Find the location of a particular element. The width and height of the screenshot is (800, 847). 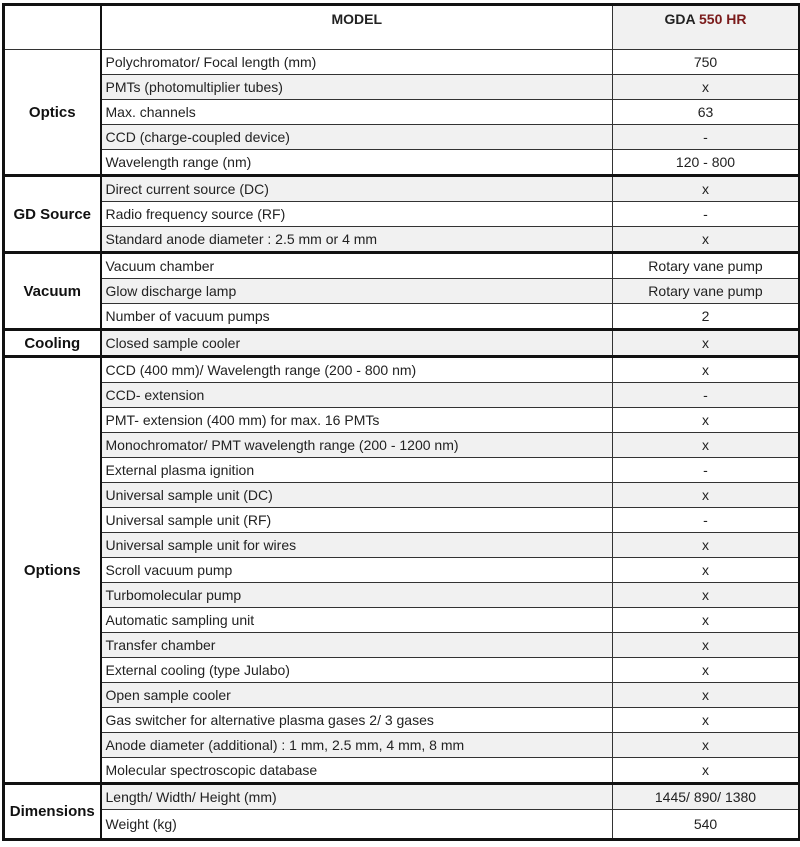

item-cell: Open sample cooler is located at coordinates (356, 695).